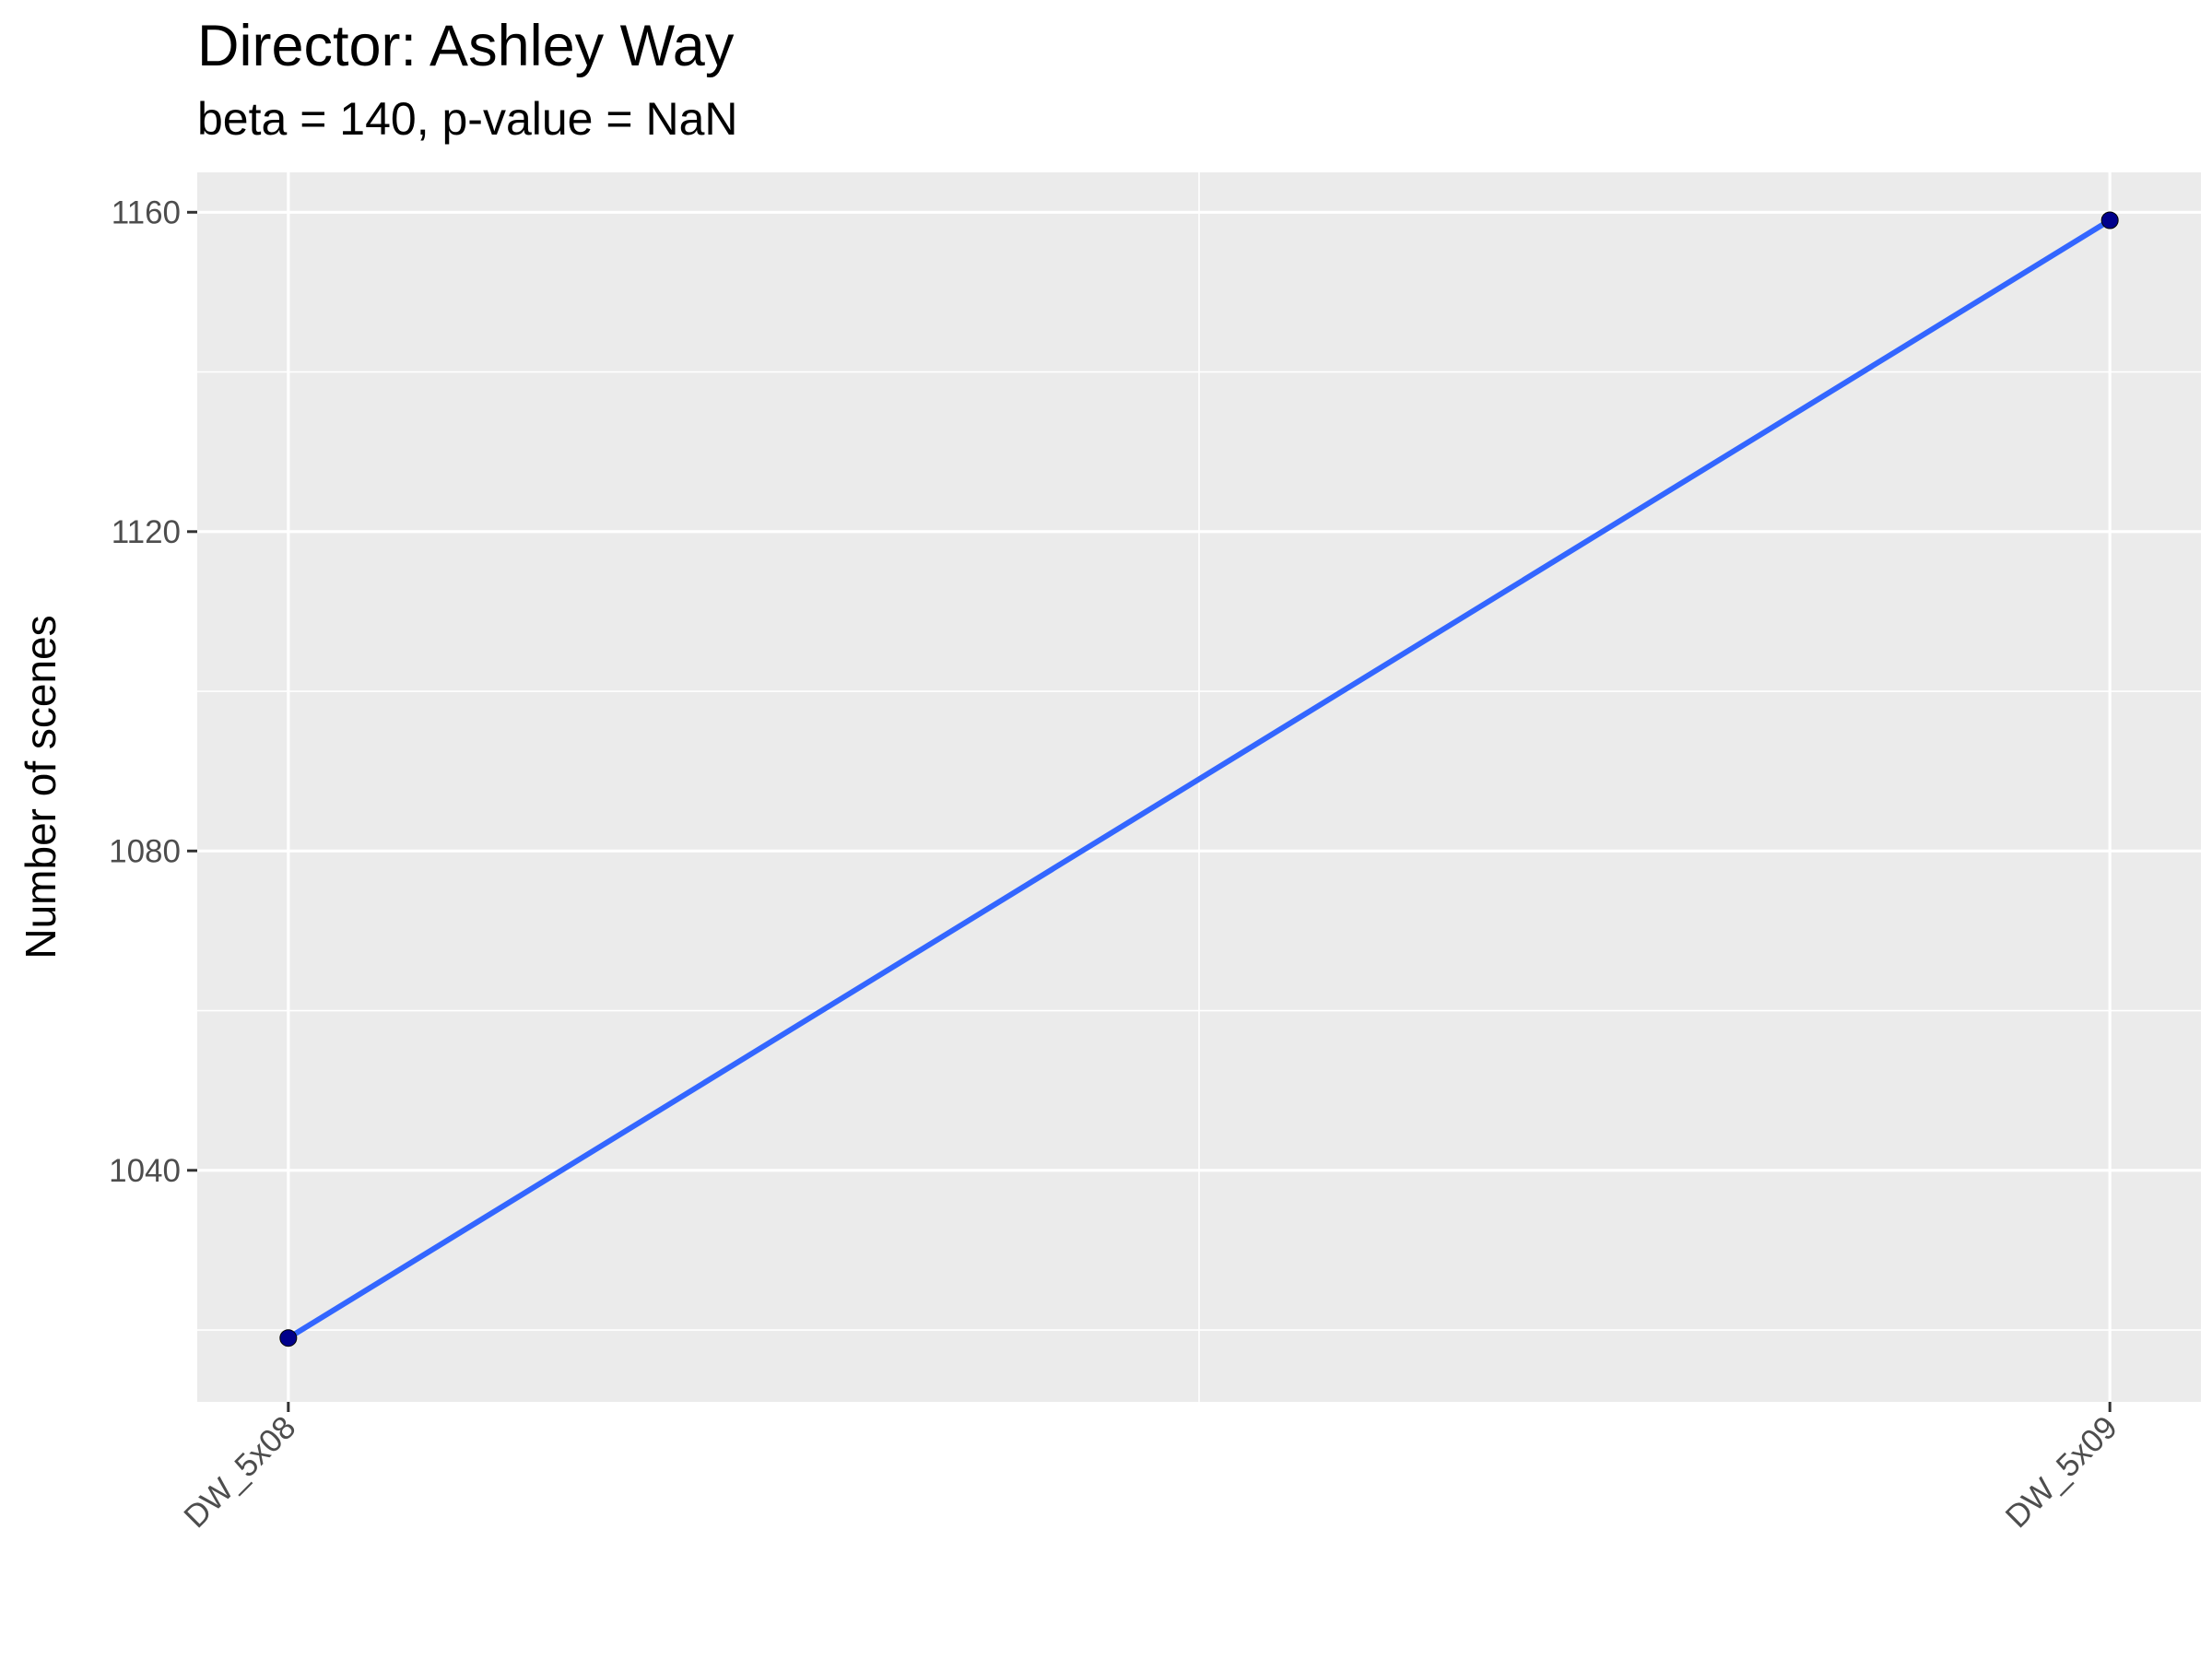 The width and height of the screenshot is (2212, 1659). I want to click on chart-title: Director: Ashley Way, so click(466, 46).